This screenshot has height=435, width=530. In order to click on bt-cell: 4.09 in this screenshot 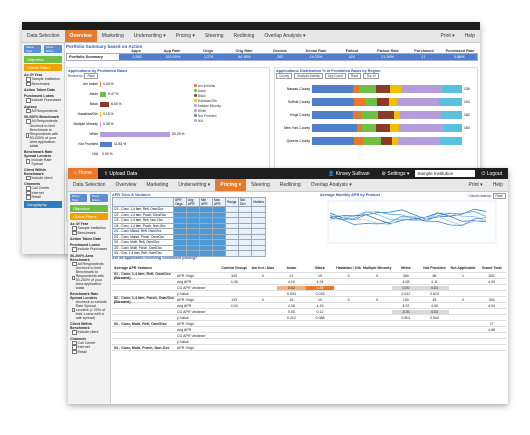, I will do `click(492, 281)`.